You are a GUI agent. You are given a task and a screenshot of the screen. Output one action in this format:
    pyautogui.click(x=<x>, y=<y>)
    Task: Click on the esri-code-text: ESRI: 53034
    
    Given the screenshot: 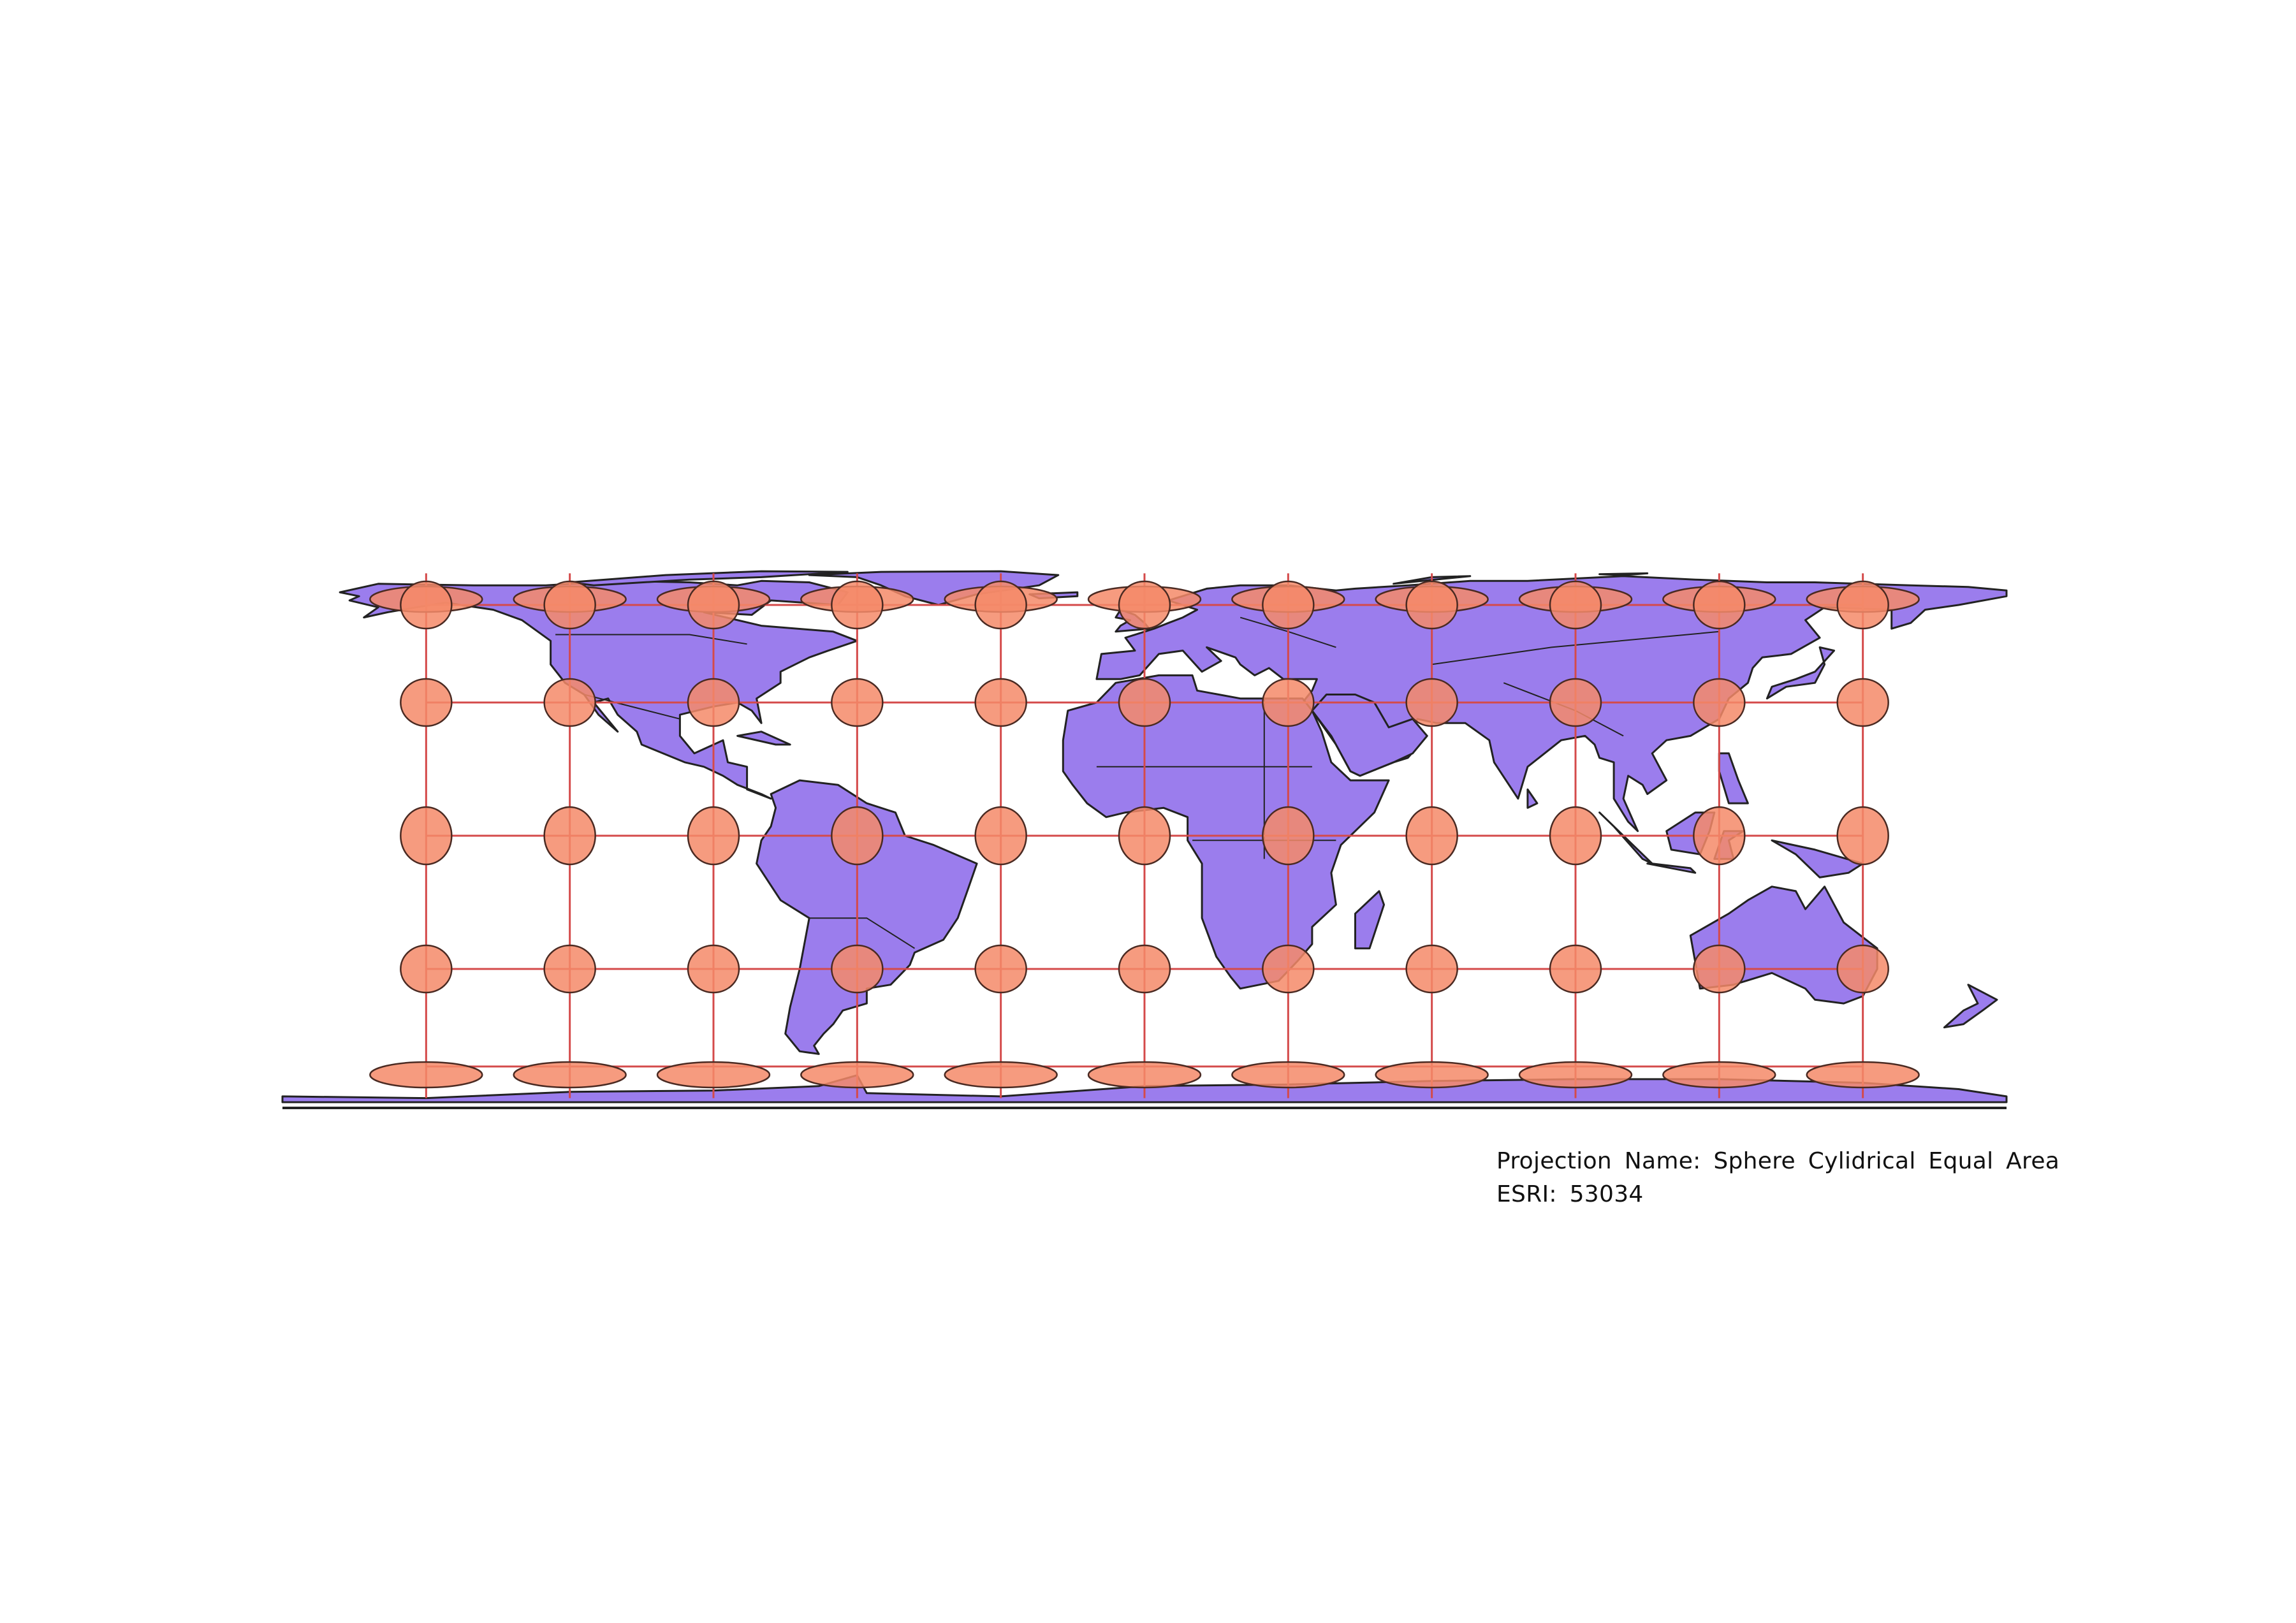 What is the action you would take?
    pyautogui.click(x=1570, y=1194)
    